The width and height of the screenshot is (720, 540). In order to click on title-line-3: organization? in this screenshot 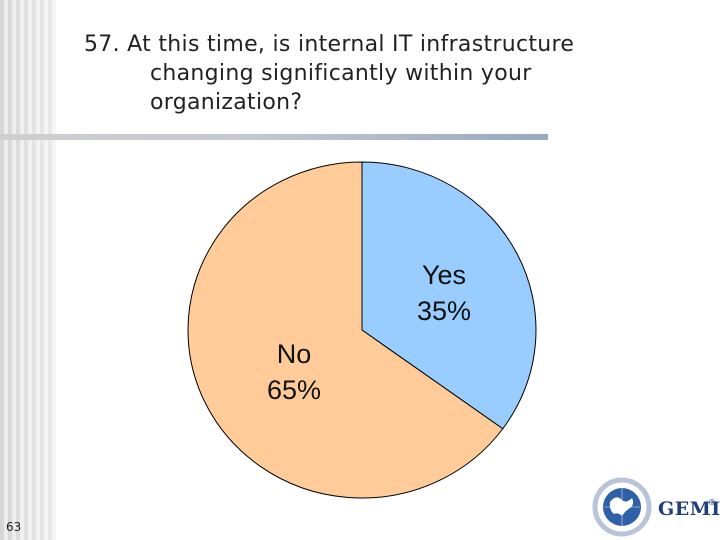, I will do `click(226, 102)`.